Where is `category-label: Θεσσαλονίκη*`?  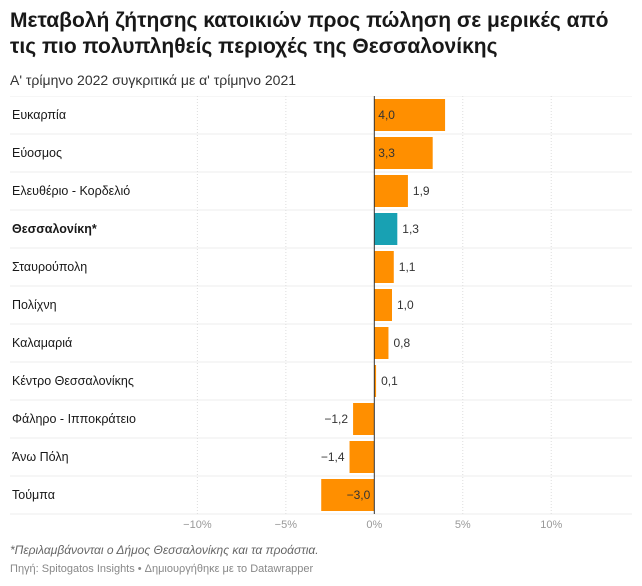 category-label: Θεσσαλονίκη* is located at coordinates (54, 229).